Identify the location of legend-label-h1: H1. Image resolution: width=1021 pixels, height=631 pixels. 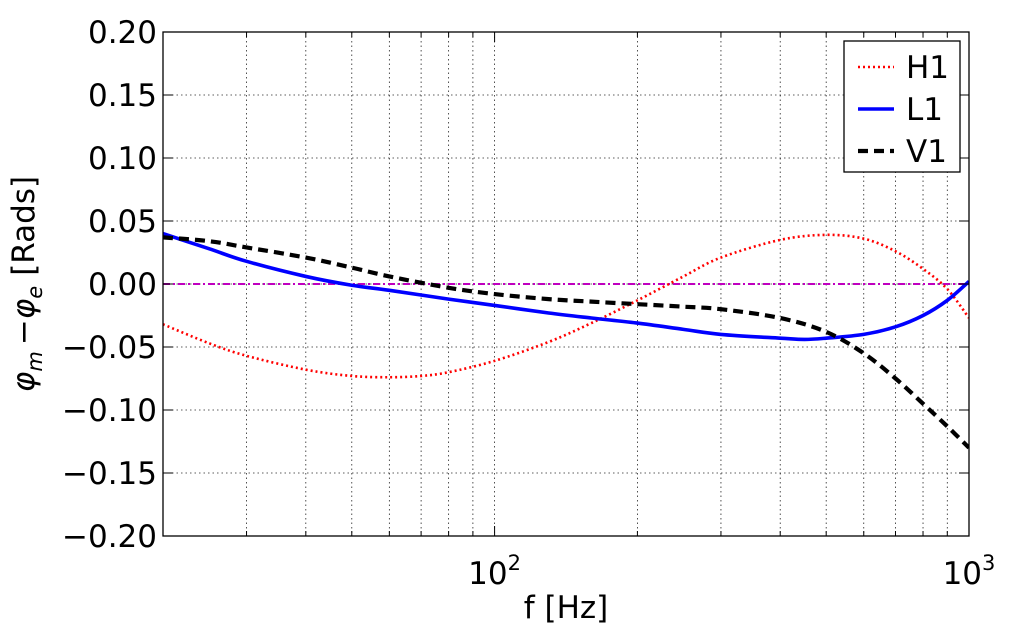
(927, 68).